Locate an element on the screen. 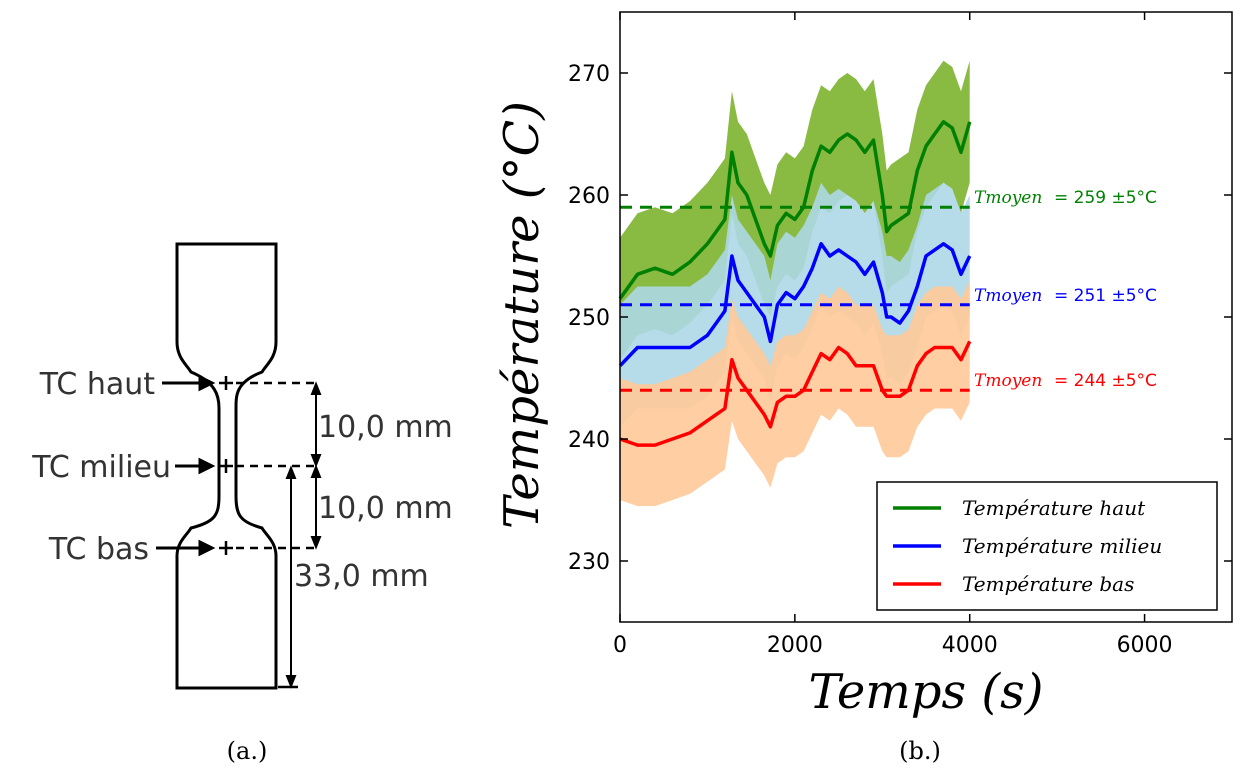 Image resolution: width=1233 pixels, height=769 pixels. legend-label-1: Température milieu is located at coordinates (1062, 546).